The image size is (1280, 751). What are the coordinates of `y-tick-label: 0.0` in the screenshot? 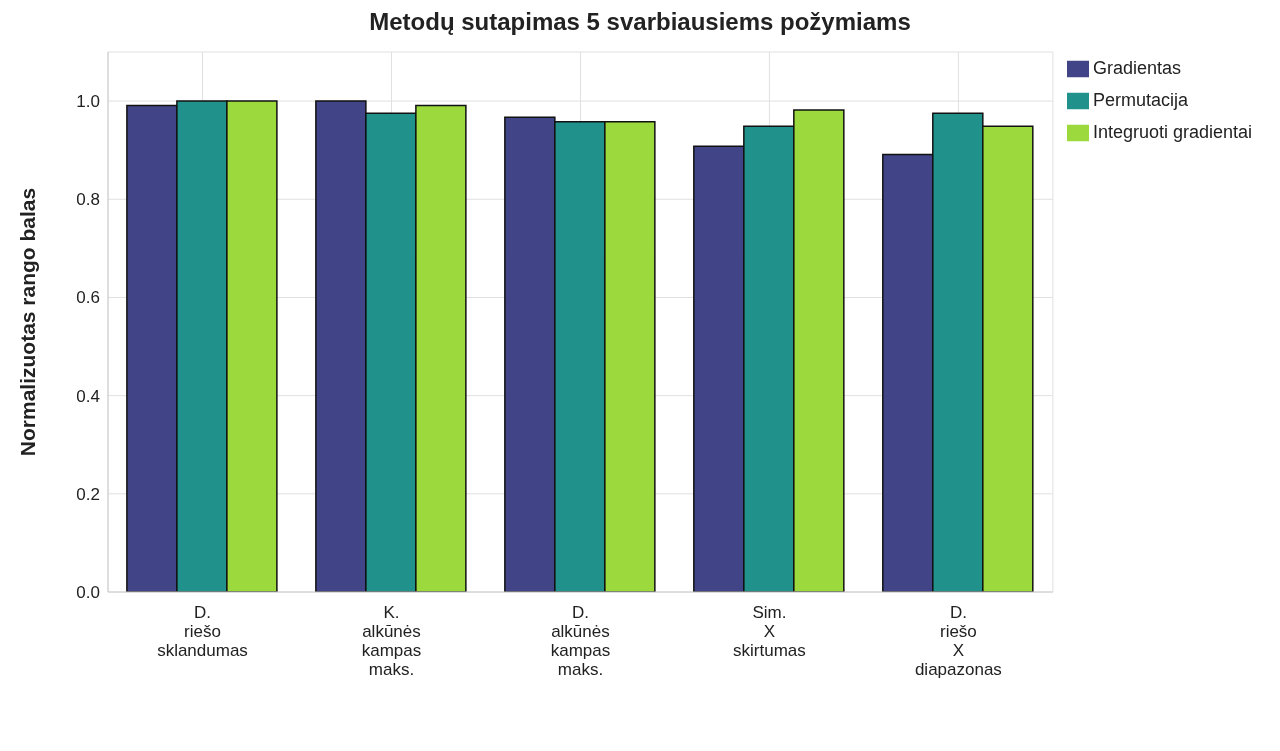 It's located at (88, 593).